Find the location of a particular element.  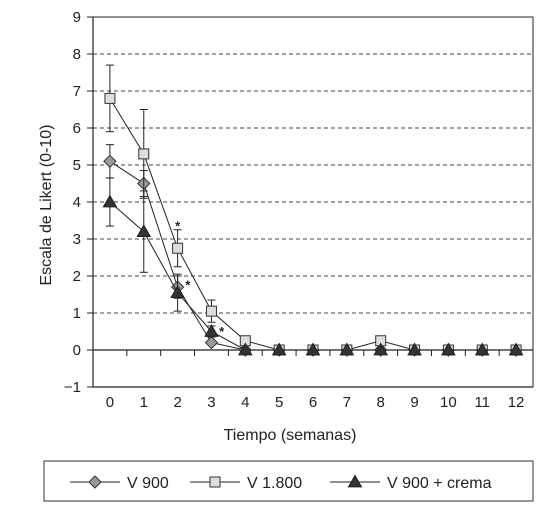

y-axis-title: Escala de Likert (0-10) is located at coordinates (46, 205).